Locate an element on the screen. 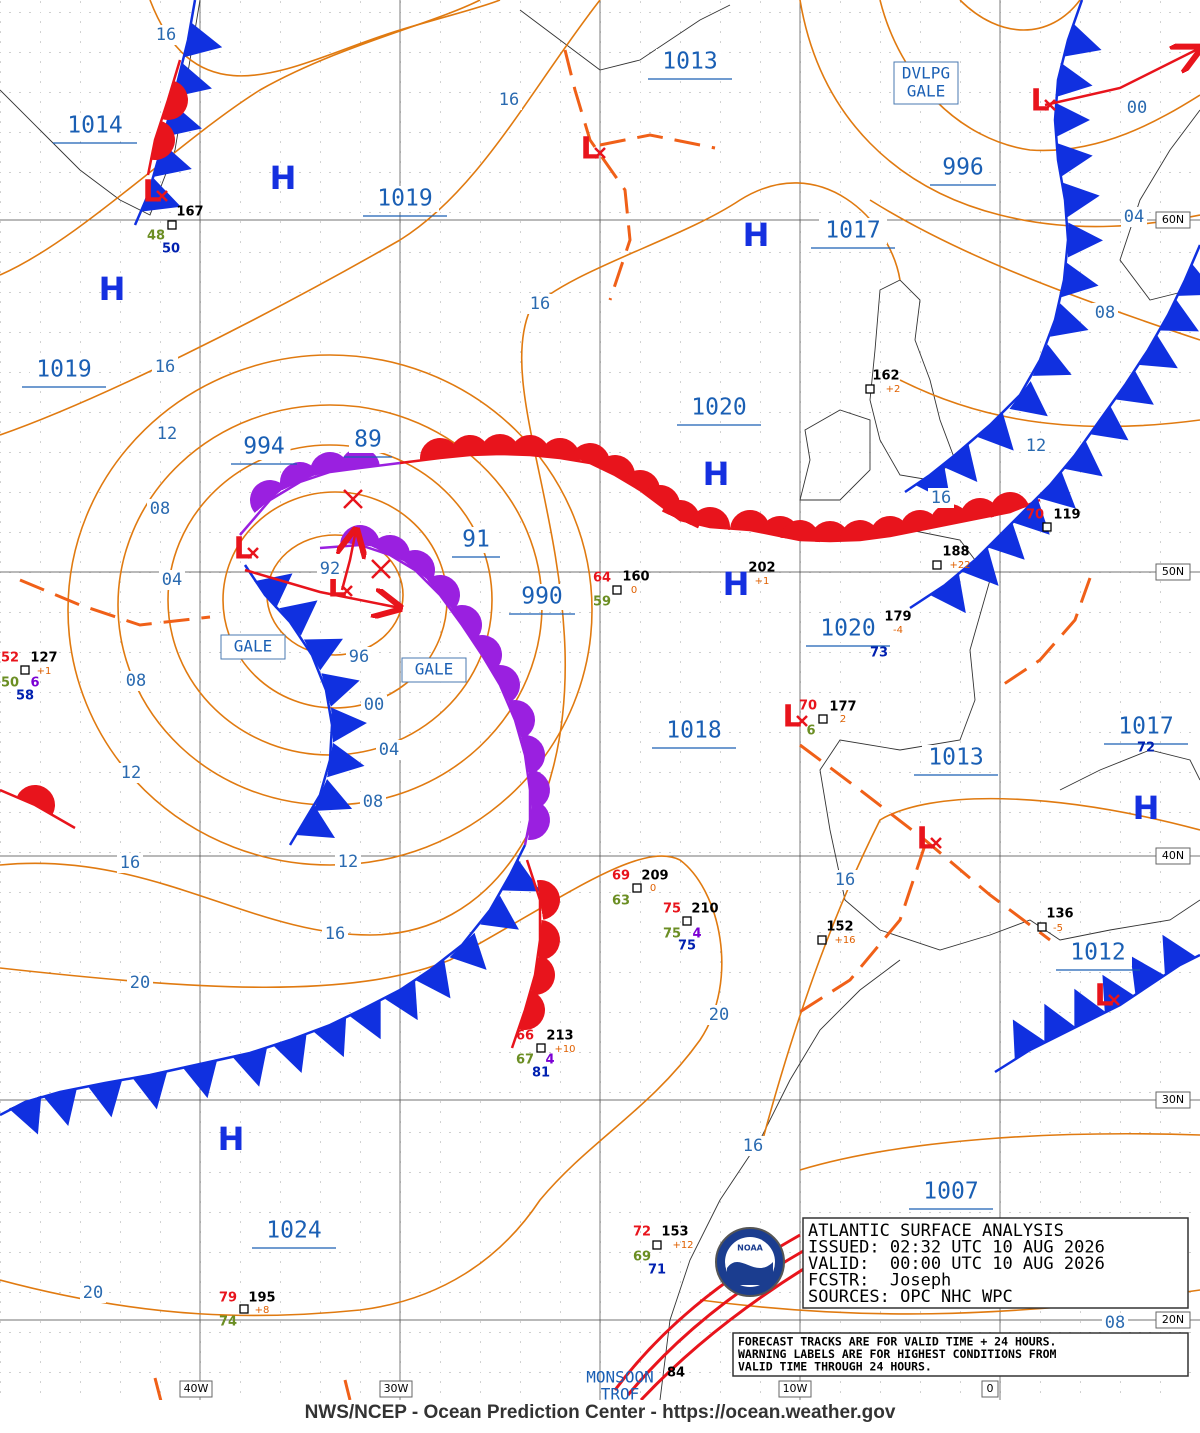 Image resolution: width=1200 pixels, height=1433 pixels. isobar-label: 96 is located at coordinates (359, 657).